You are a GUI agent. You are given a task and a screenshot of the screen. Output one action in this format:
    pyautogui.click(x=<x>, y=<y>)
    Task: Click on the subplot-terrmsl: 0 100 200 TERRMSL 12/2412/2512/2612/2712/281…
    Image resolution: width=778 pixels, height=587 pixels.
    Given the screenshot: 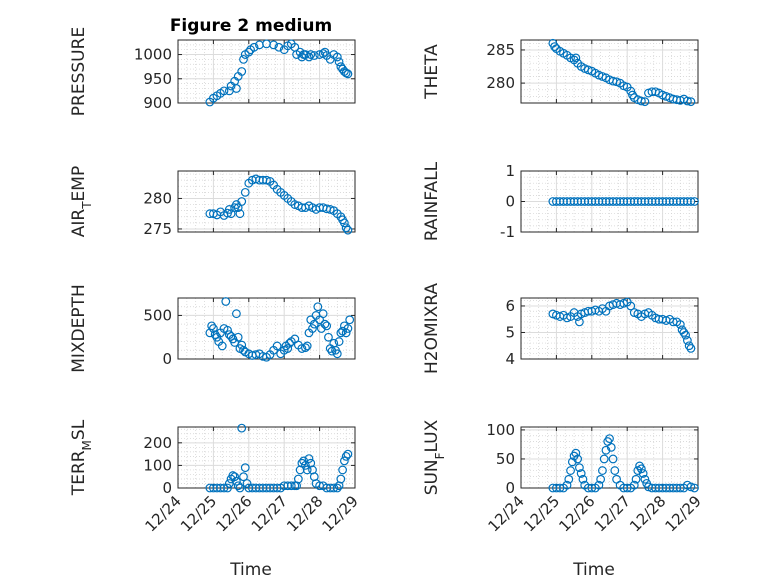 What is the action you would take?
    pyautogui.click(x=215, y=477)
    